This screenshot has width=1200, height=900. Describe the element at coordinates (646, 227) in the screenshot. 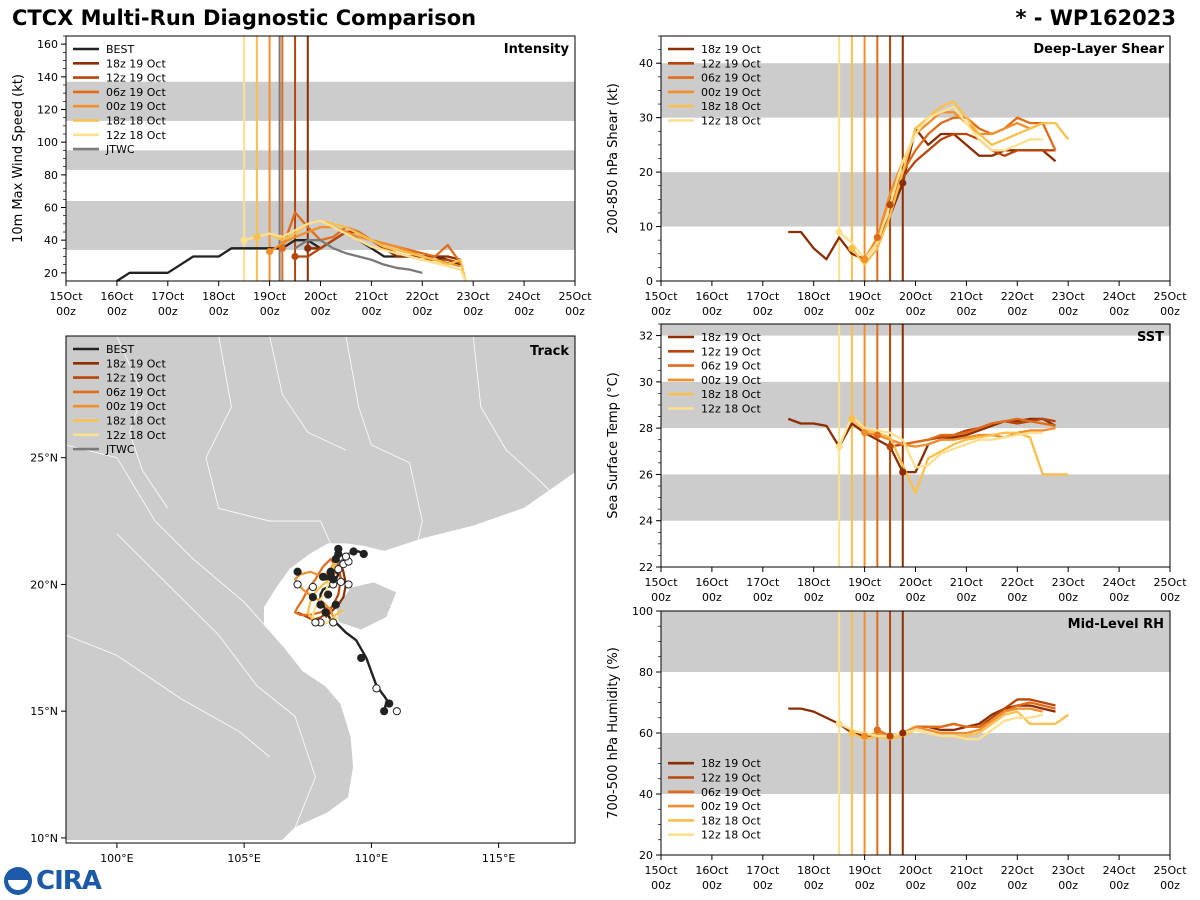

I see `y-tick-label: 10` at that location.